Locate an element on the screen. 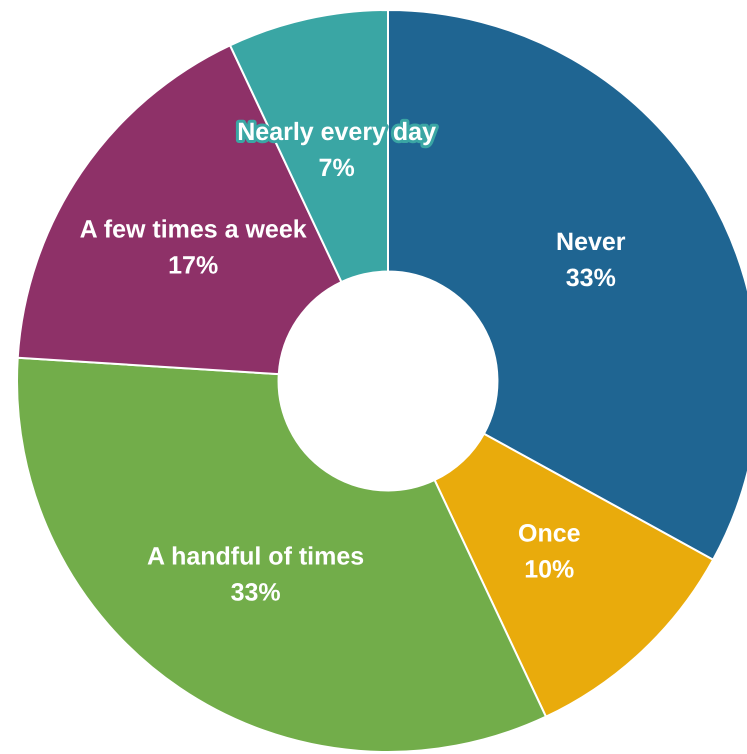  data-label: 10% is located at coordinates (549, 570).